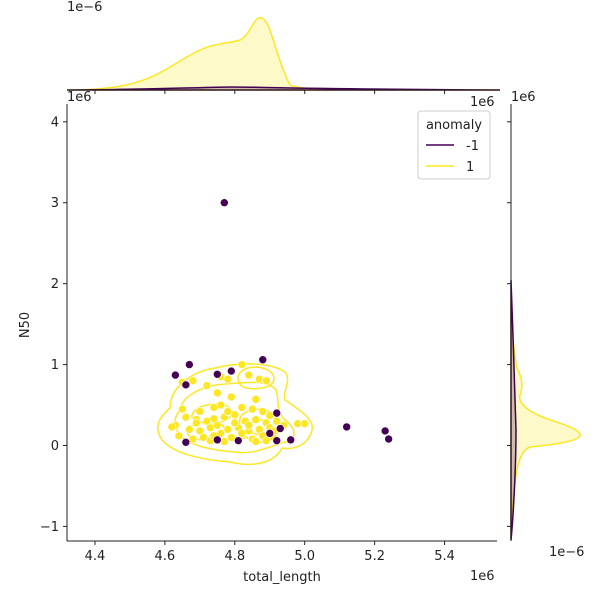 Image resolution: width=600 pixels, height=600 pixels. What do you see at coordinates (444, 556) in the screenshot?
I see `x-tick-label: 5.4` at bounding box center [444, 556].